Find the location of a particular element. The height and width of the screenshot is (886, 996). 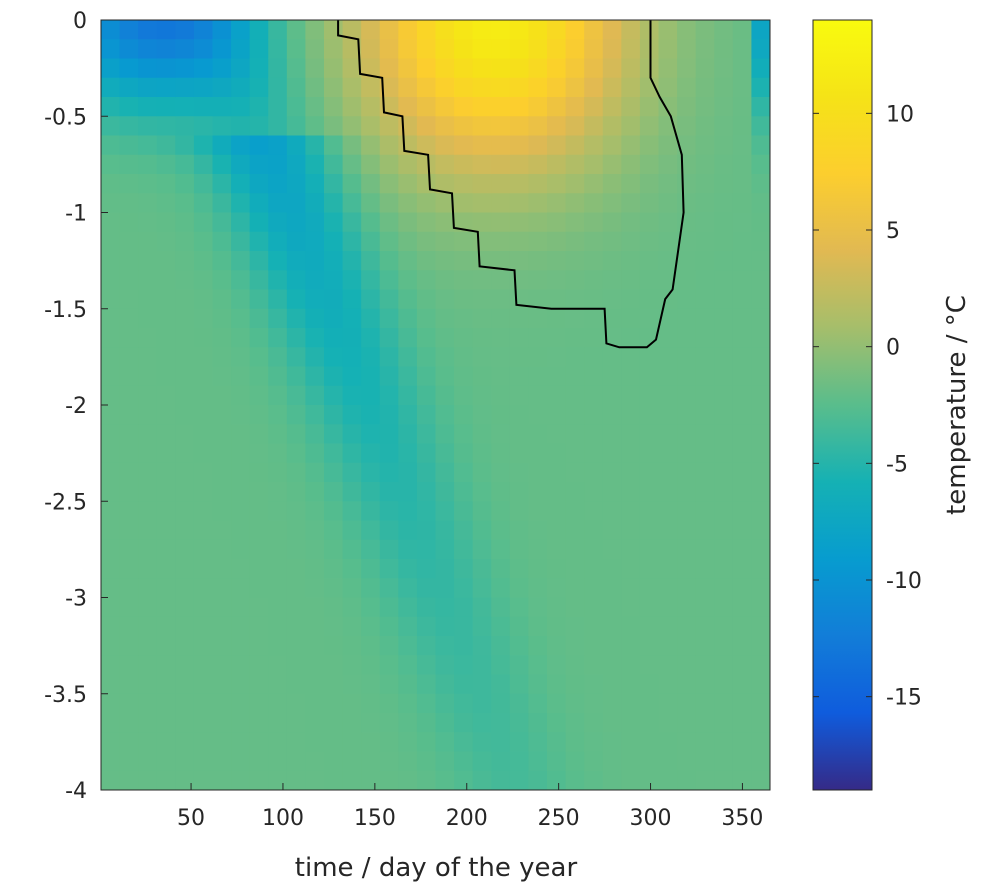

y-tick-label: -0.5 is located at coordinates (65, 117).